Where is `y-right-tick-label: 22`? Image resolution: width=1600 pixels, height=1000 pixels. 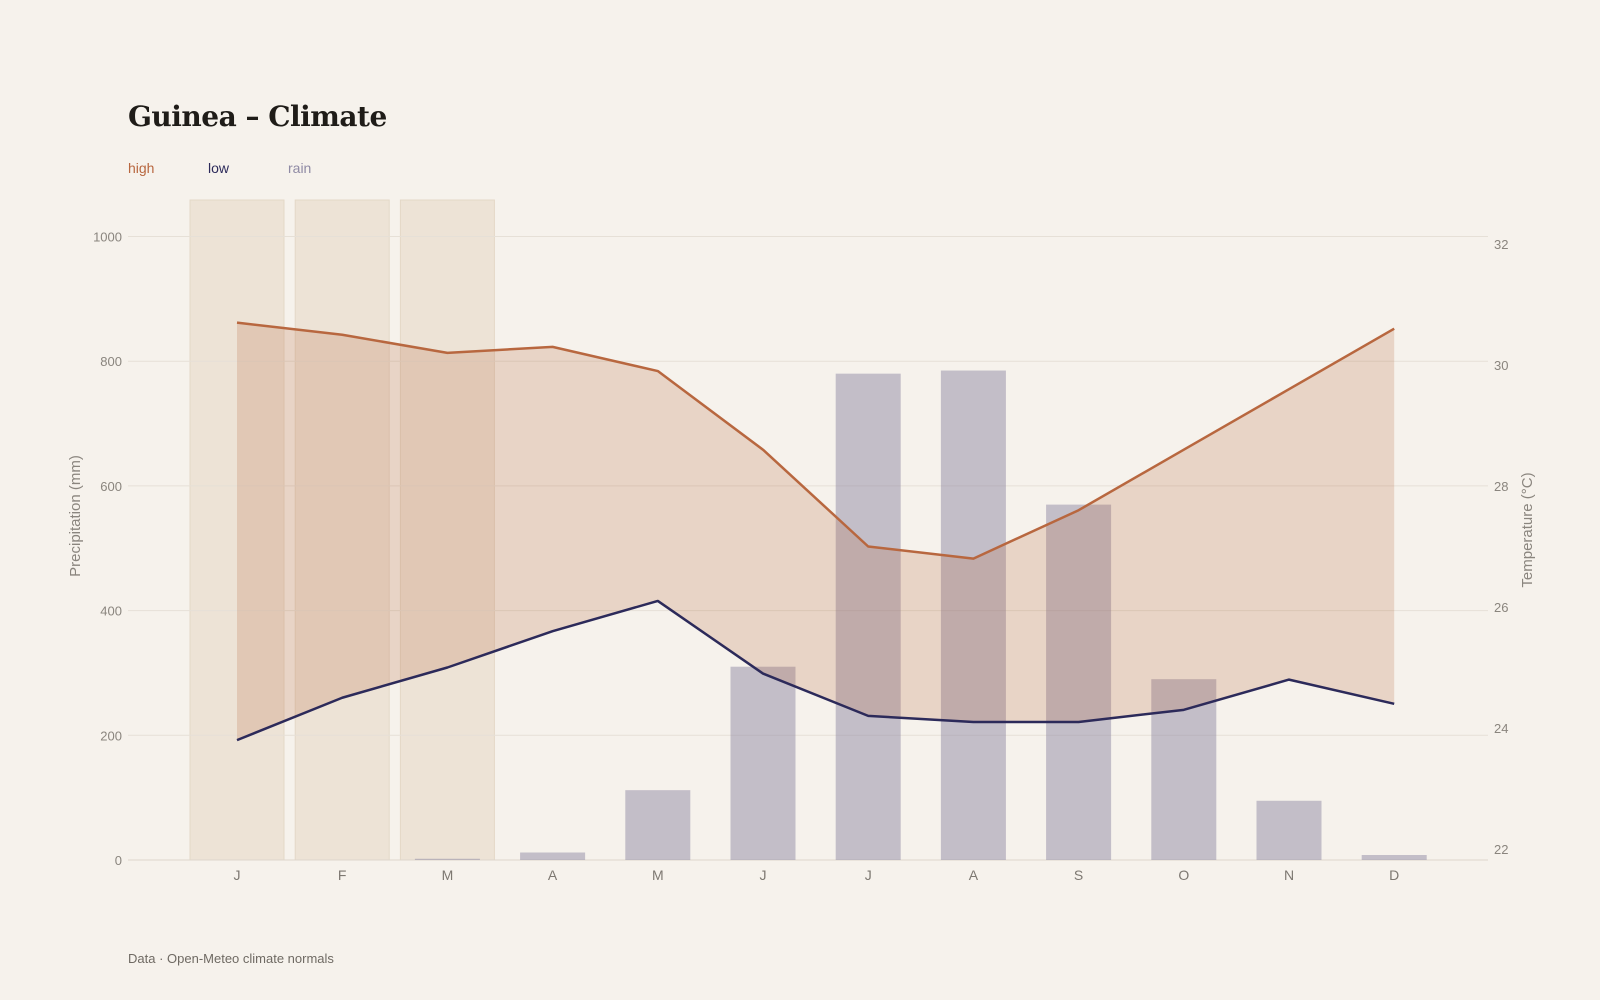
y-right-tick-label: 22 is located at coordinates (1501, 849).